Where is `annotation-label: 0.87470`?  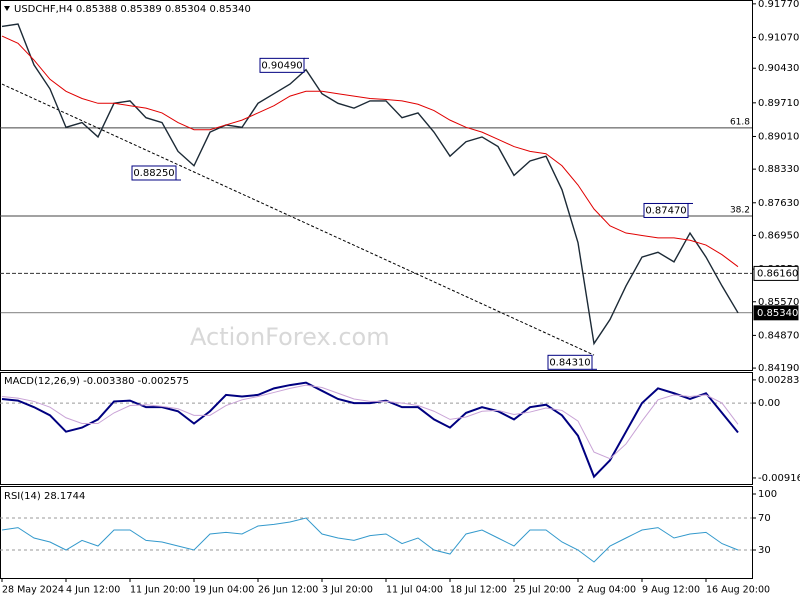 annotation-label: 0.87470 is located at coordinates (665, 210).